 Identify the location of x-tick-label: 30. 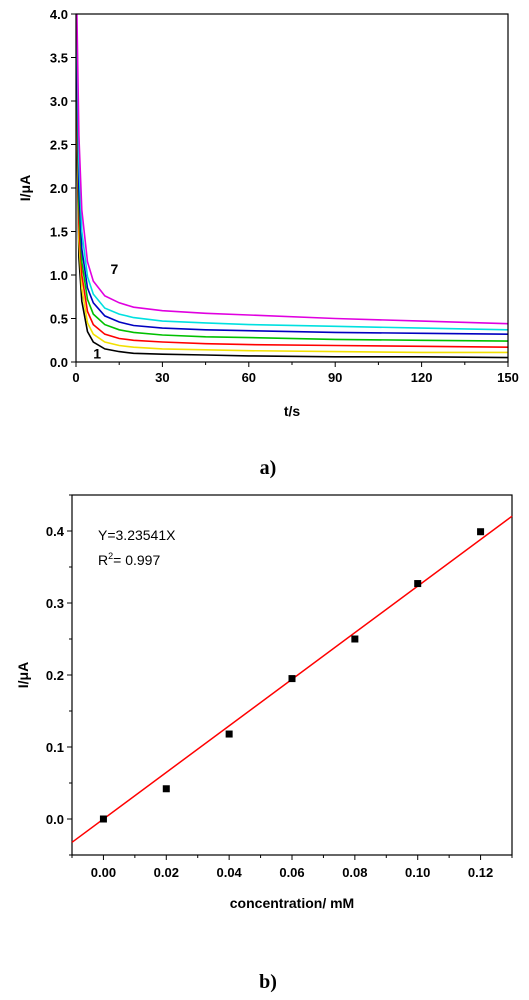
(162, 377).